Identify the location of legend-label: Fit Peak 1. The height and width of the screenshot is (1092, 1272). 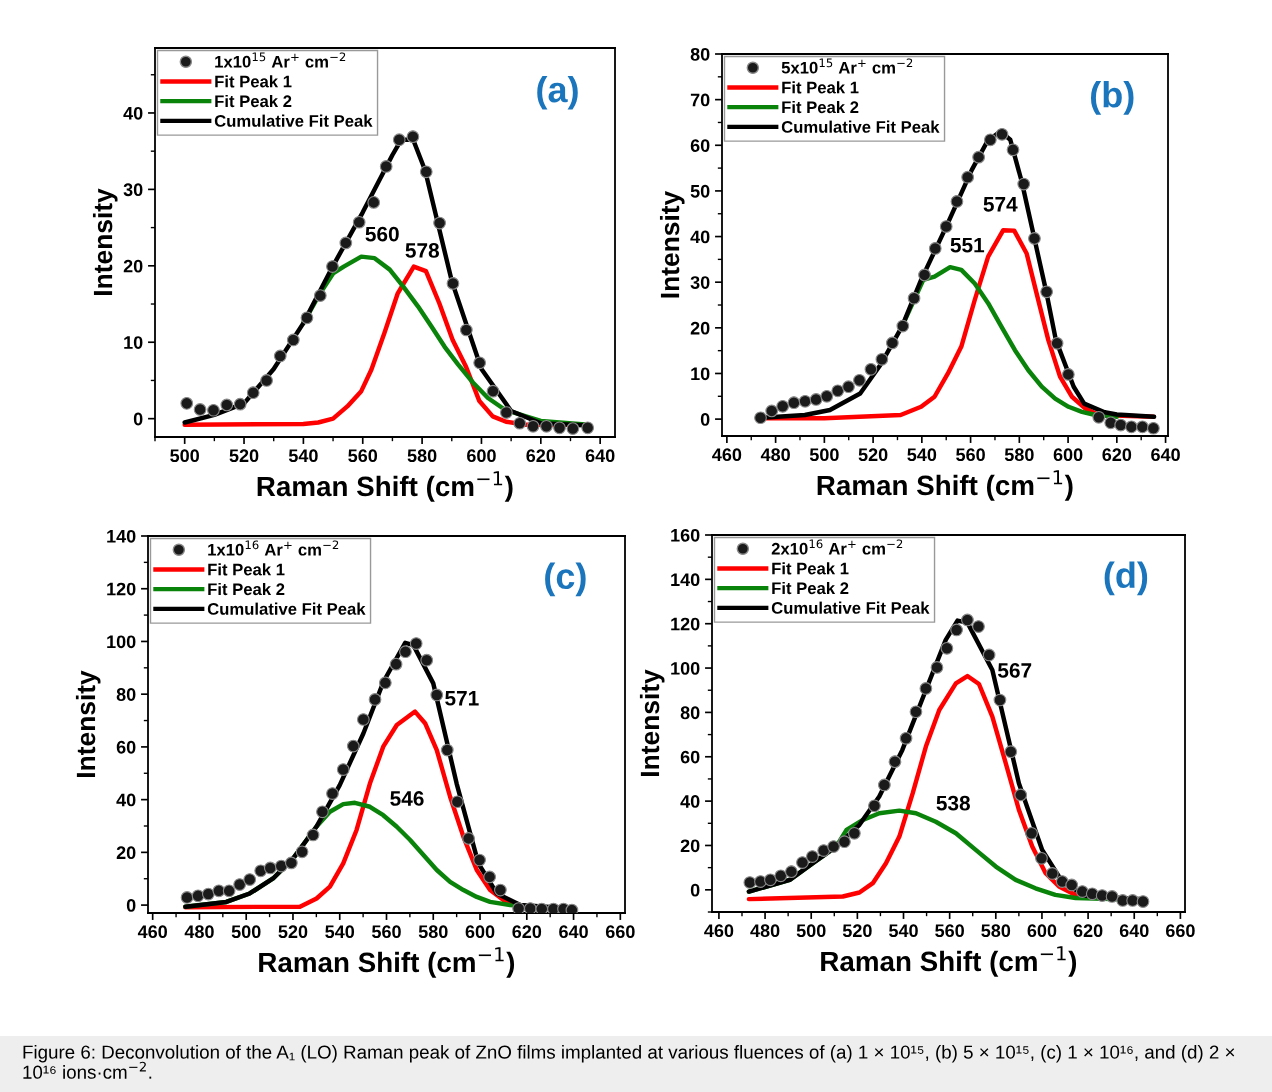
(246, 569).